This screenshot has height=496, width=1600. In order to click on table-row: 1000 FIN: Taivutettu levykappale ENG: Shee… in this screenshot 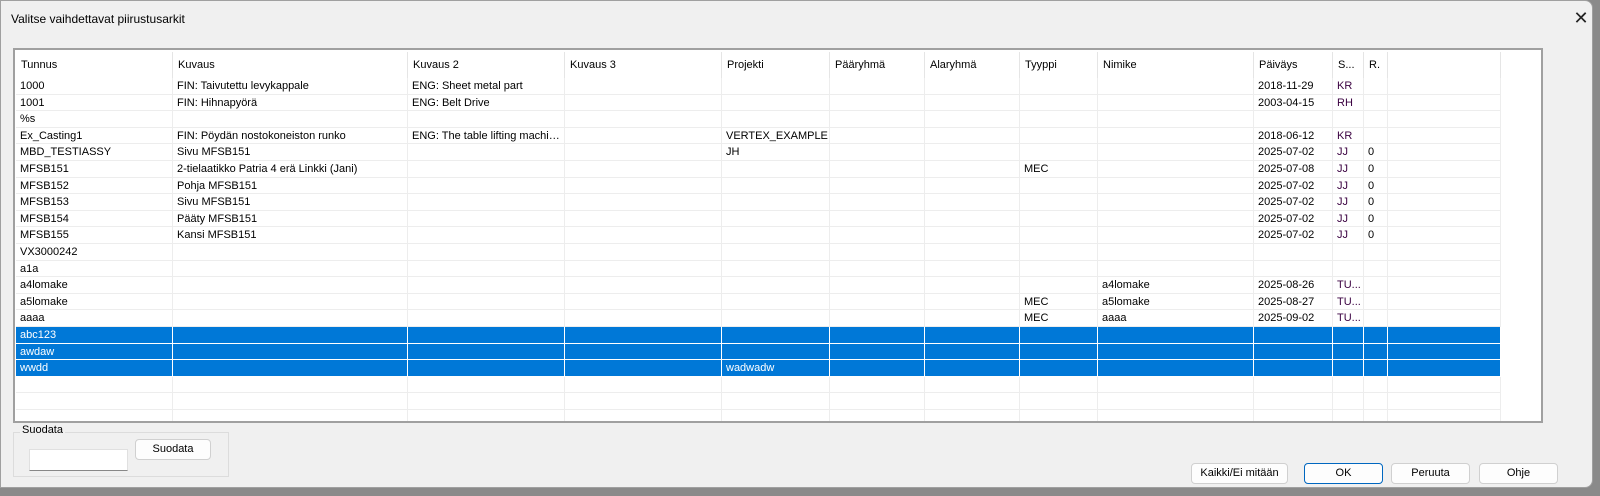, I will do `click(758, 86)`.